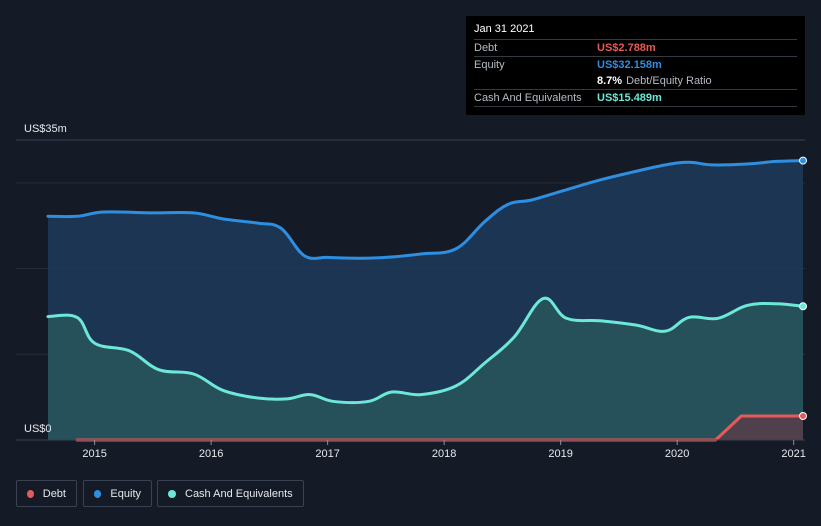 The width and height of the screenshot is (821, 526). I want to click on legend-label-equity: Equity, so click(125, 493).